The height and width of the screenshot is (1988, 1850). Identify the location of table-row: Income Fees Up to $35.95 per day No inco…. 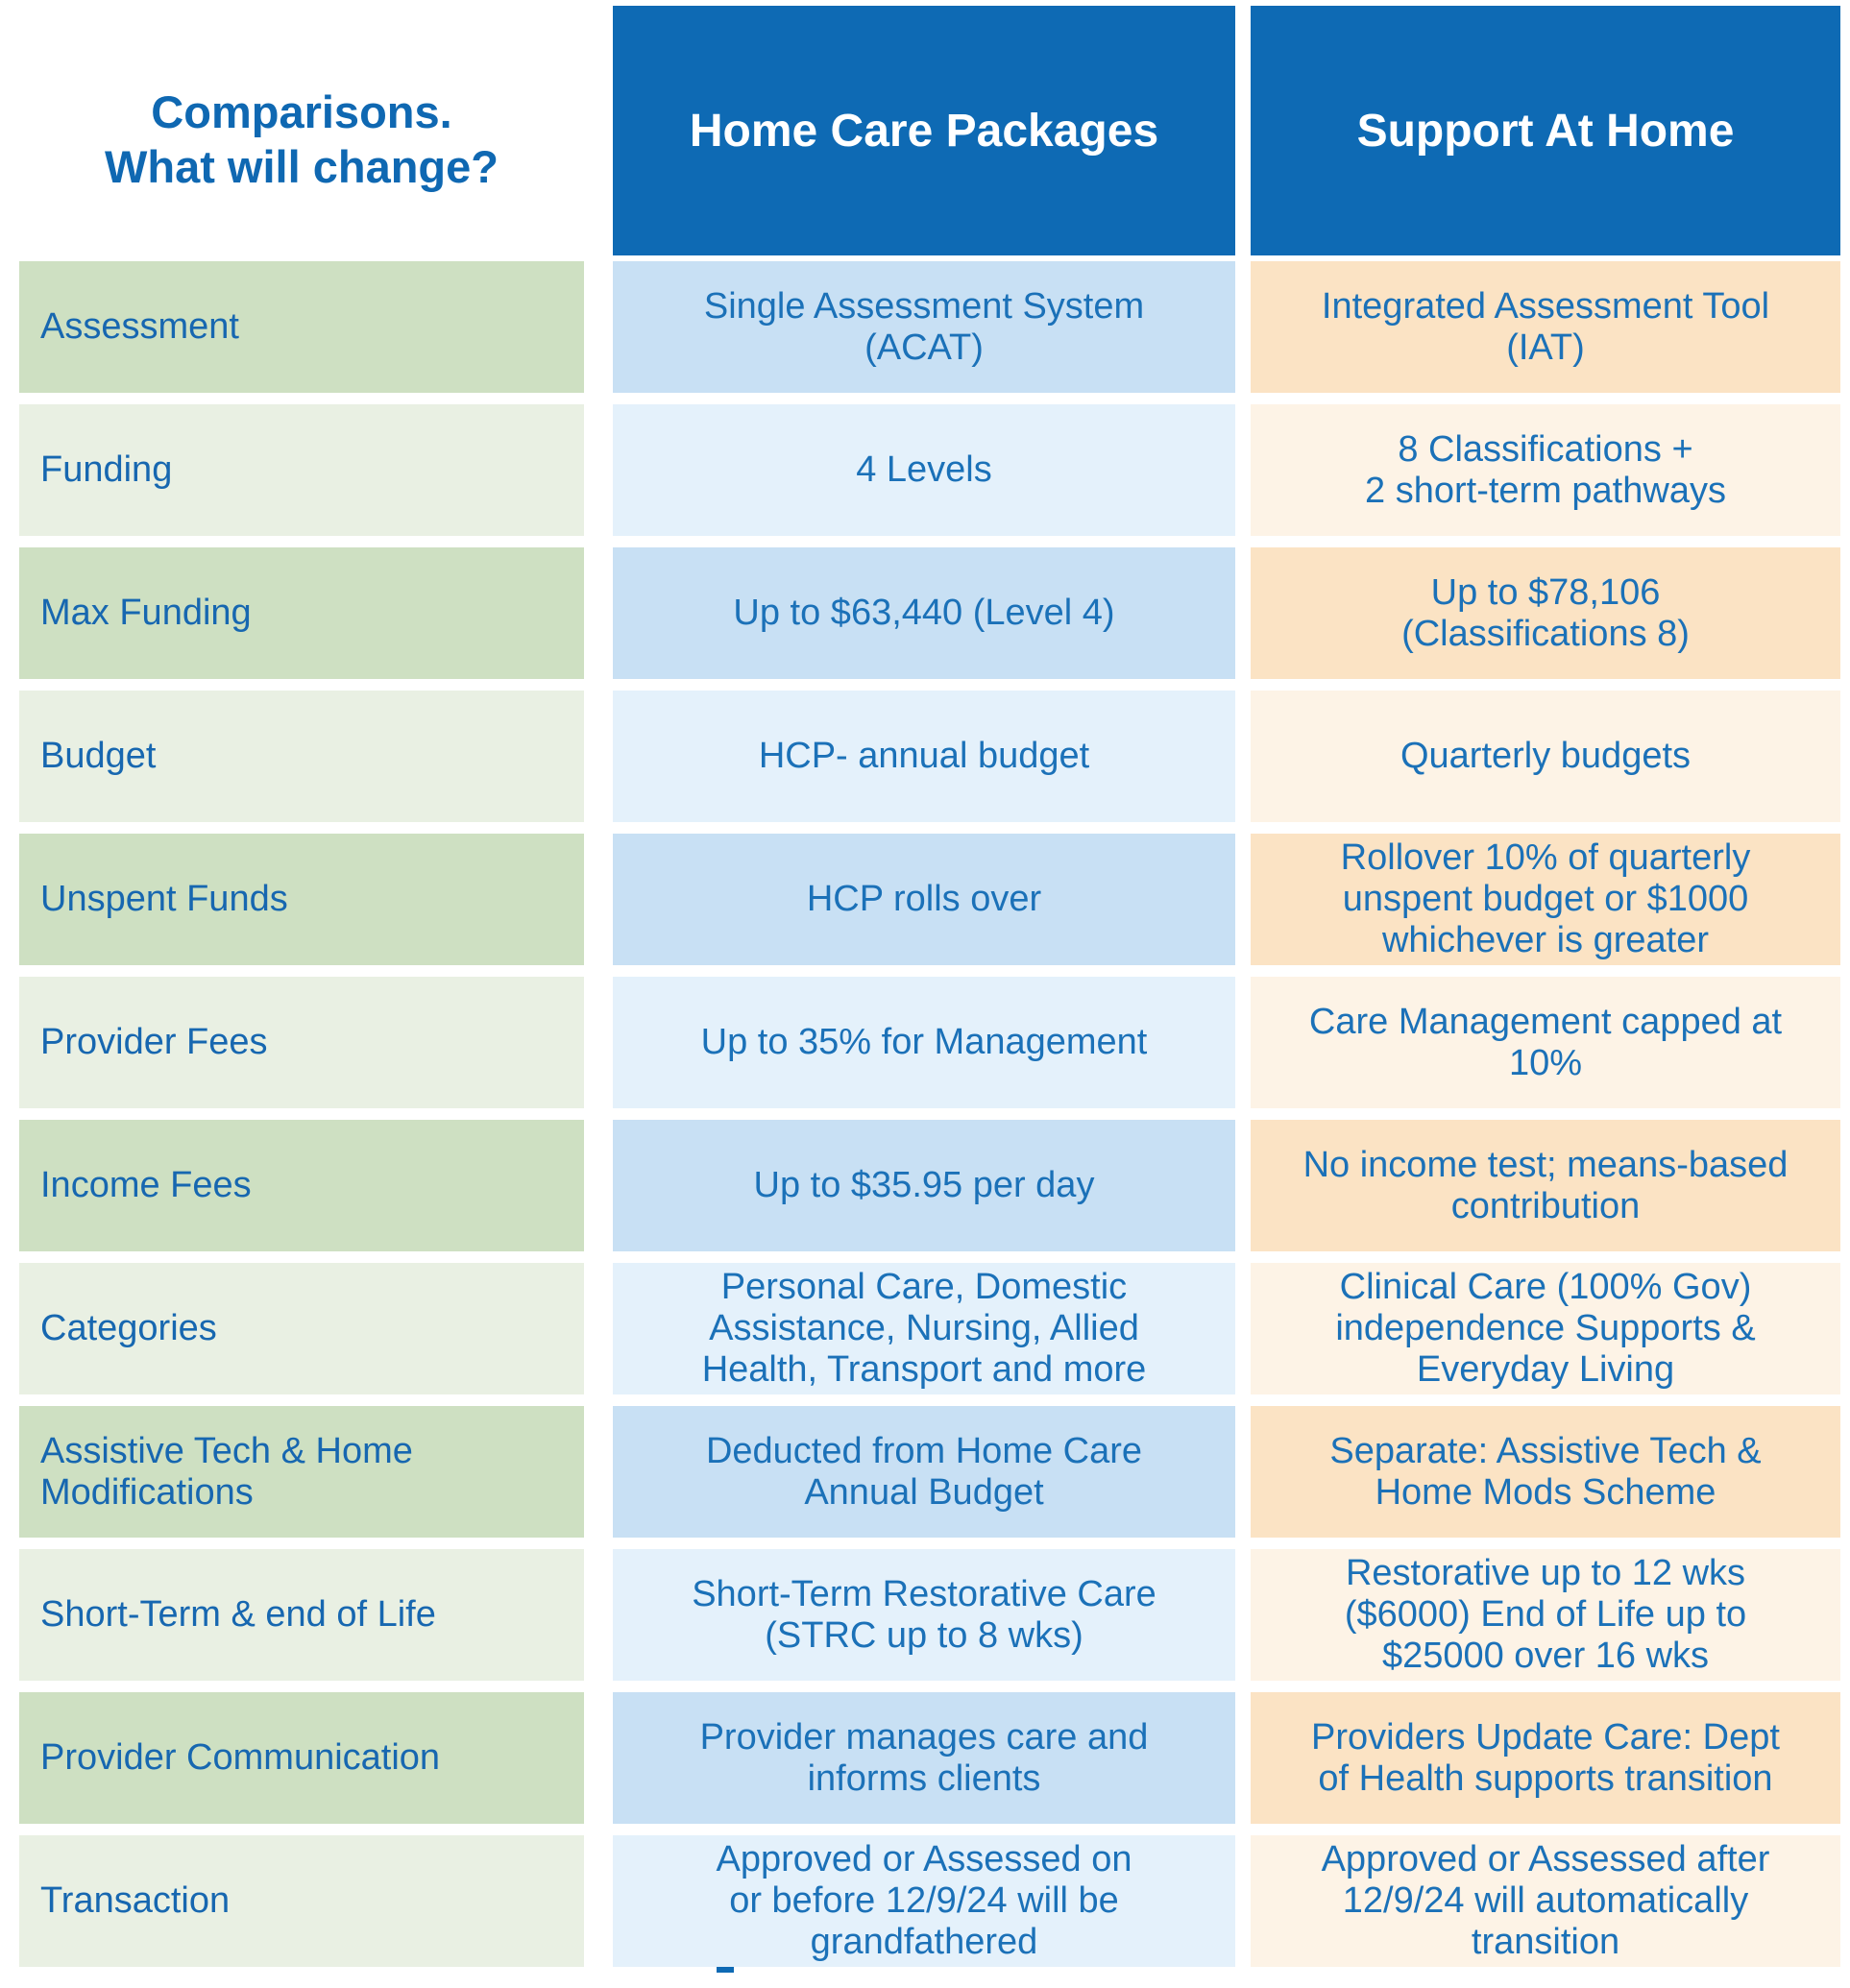
(925, 1185).